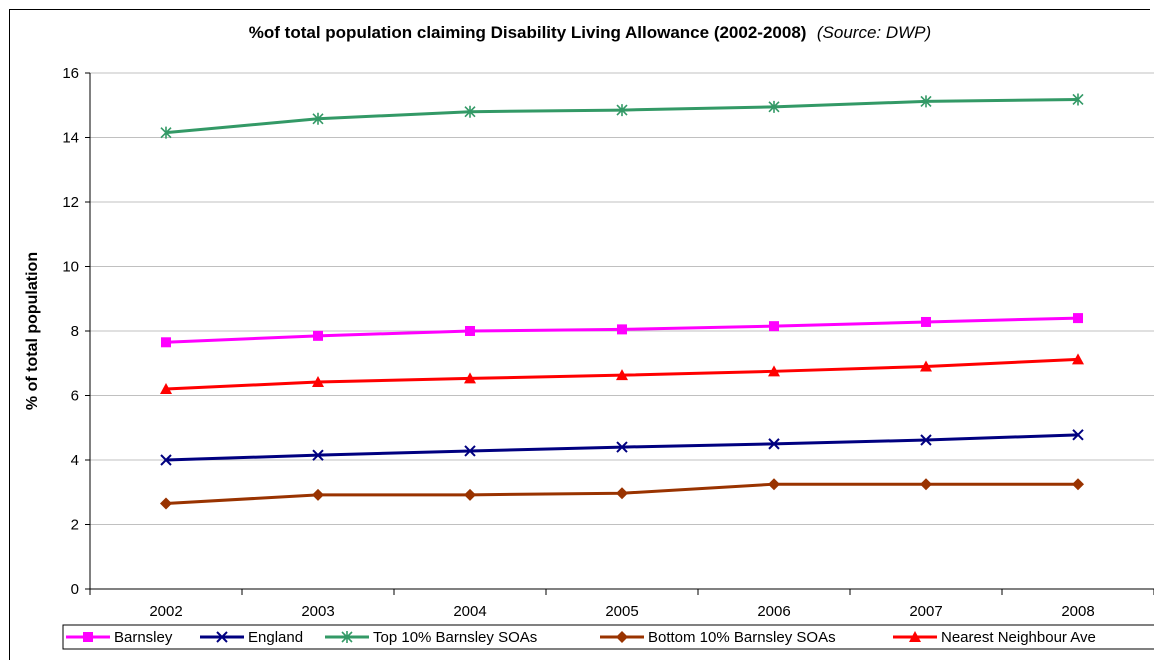 The height and width of the screenshot is (660, 1154). I want to click on legend-label: England, so click(275, 637).